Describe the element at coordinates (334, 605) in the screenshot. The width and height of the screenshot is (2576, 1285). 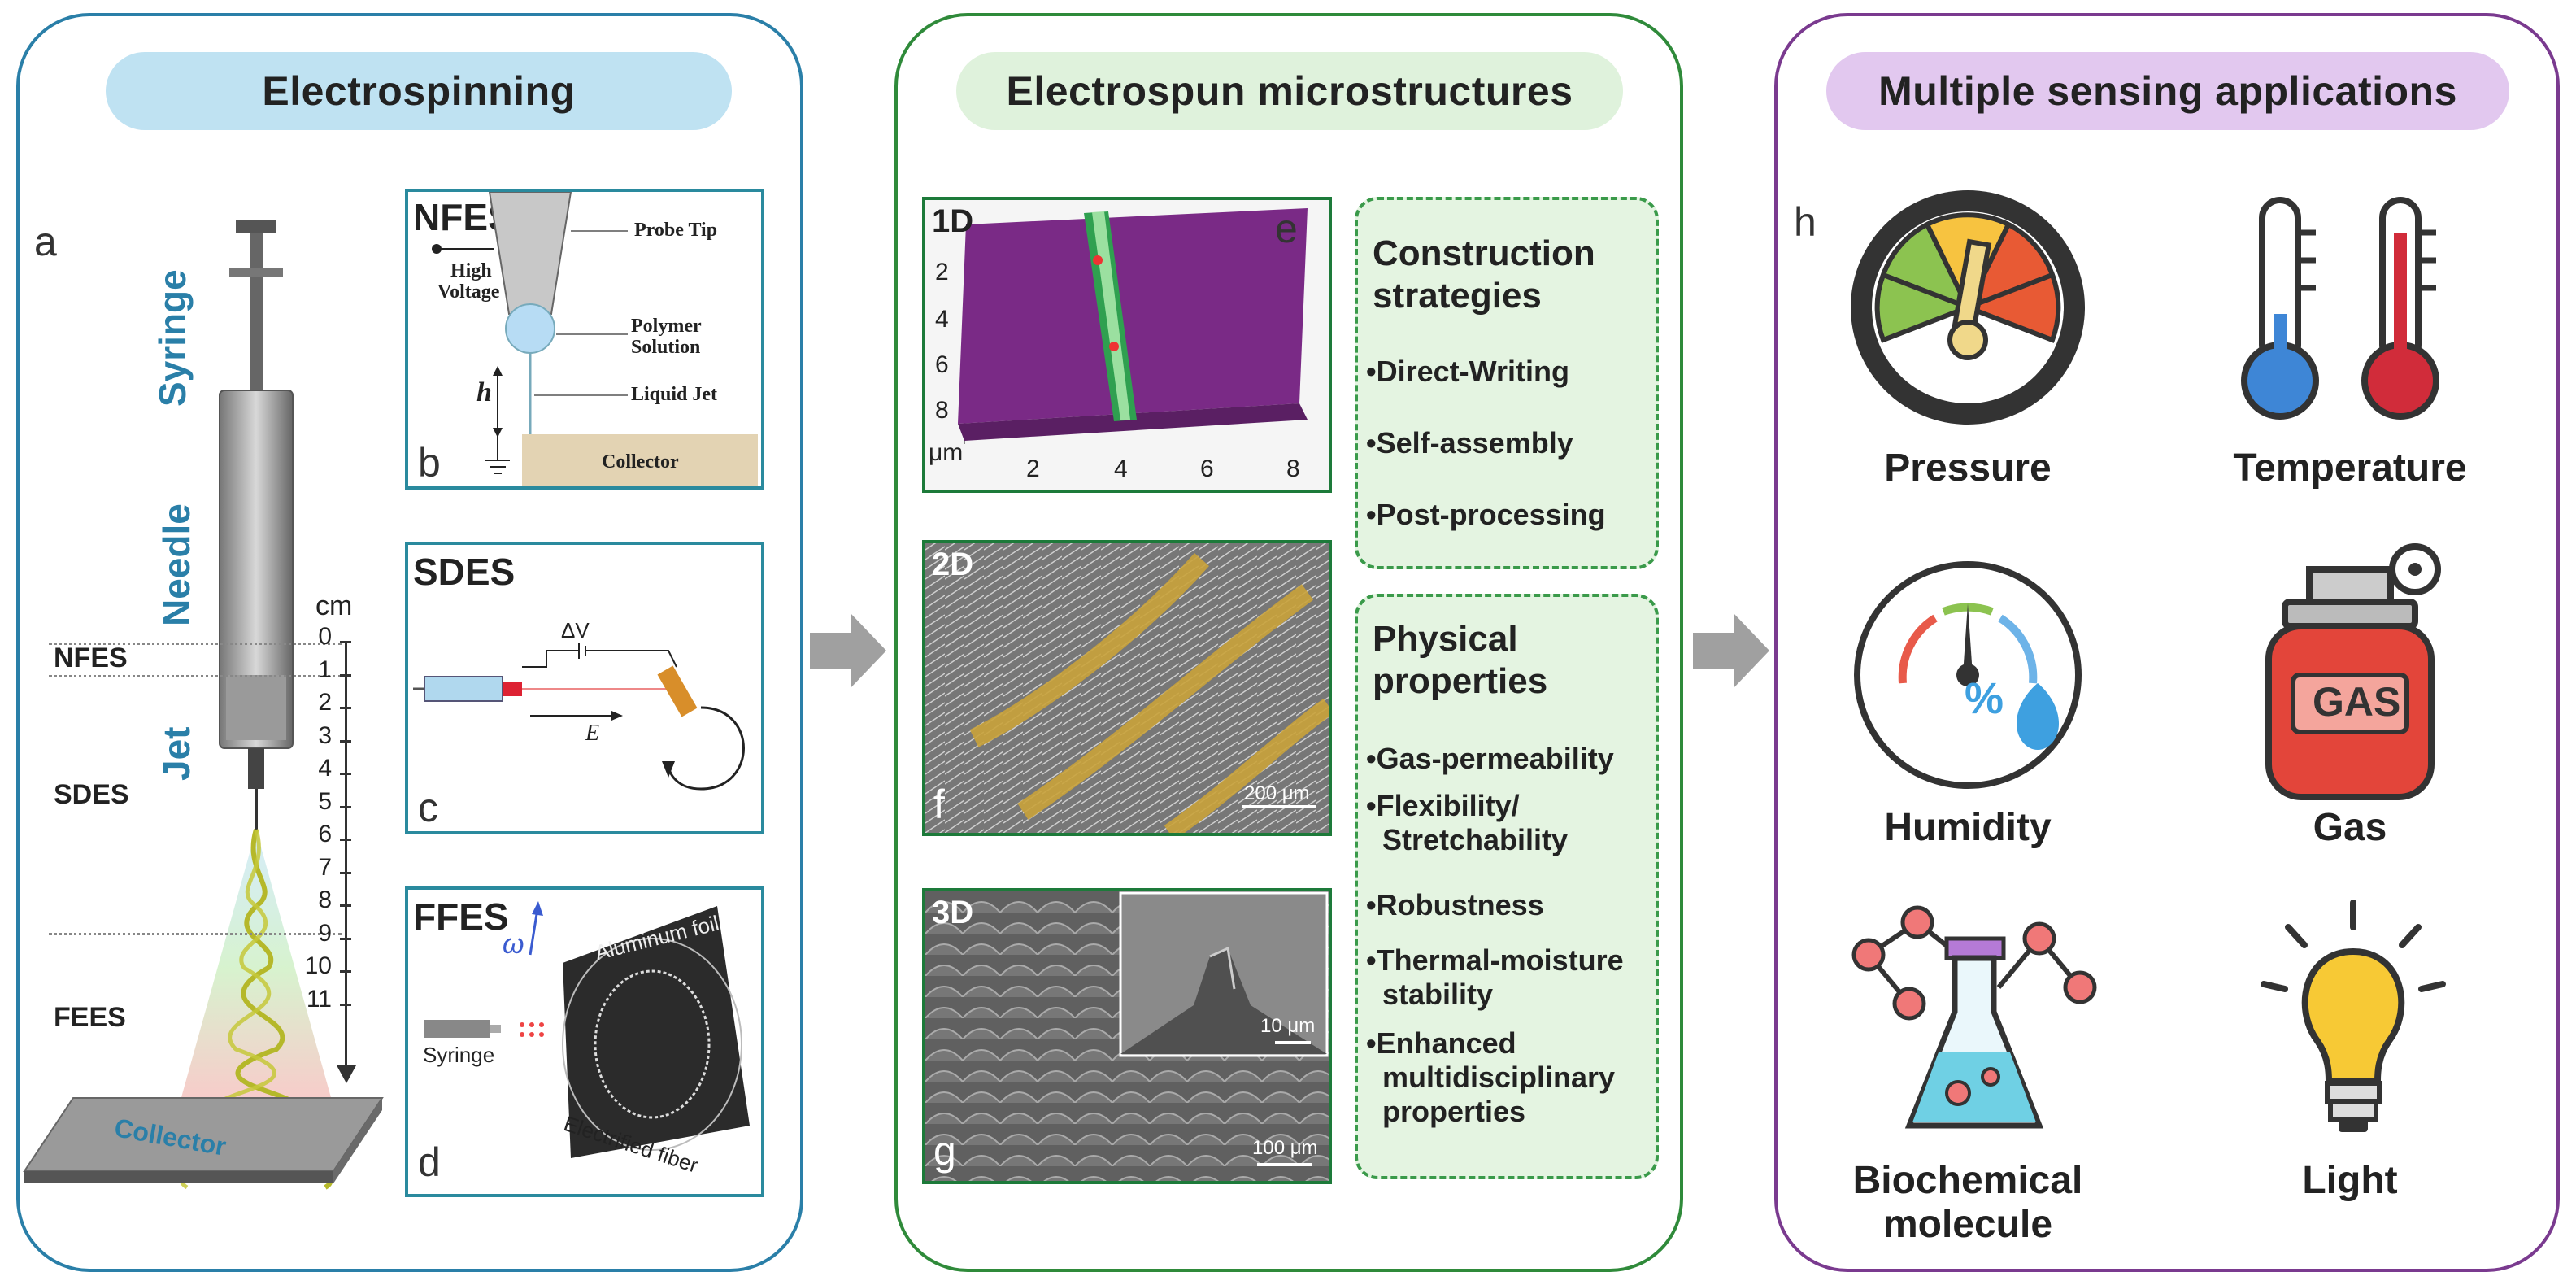
I see `cm-unit: cm` at that location.